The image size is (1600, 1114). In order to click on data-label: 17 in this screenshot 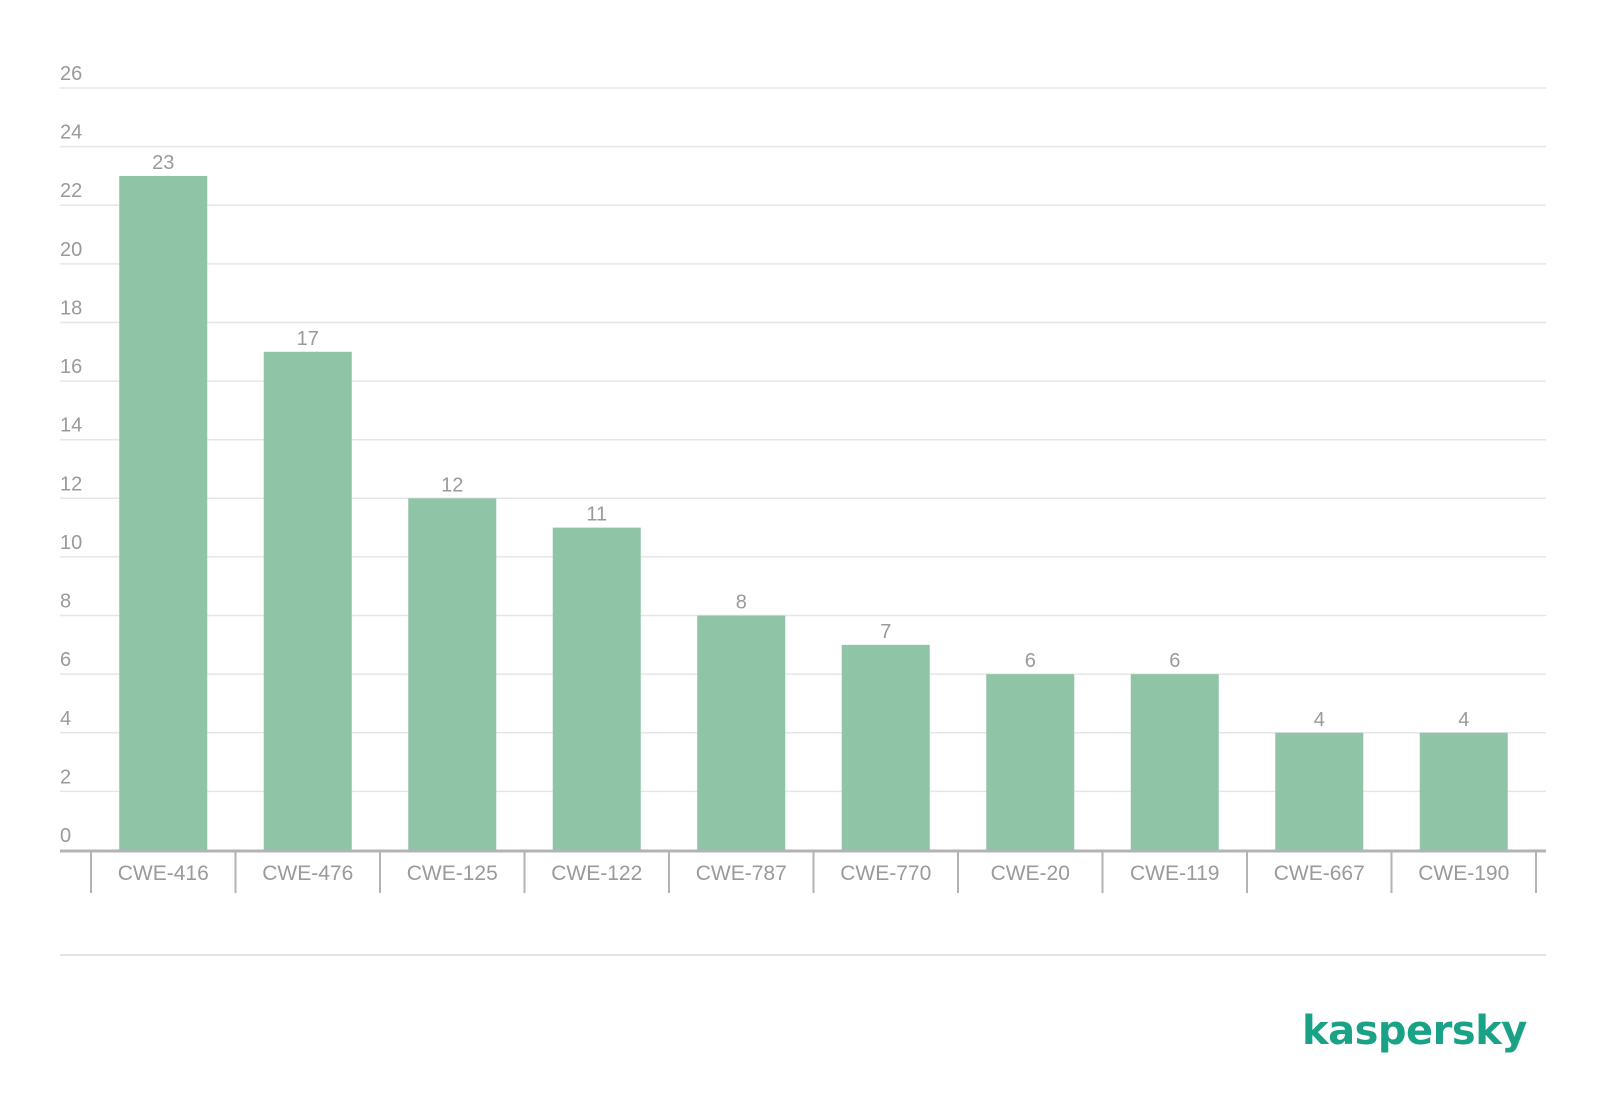, I will do `click(308, 339)`.